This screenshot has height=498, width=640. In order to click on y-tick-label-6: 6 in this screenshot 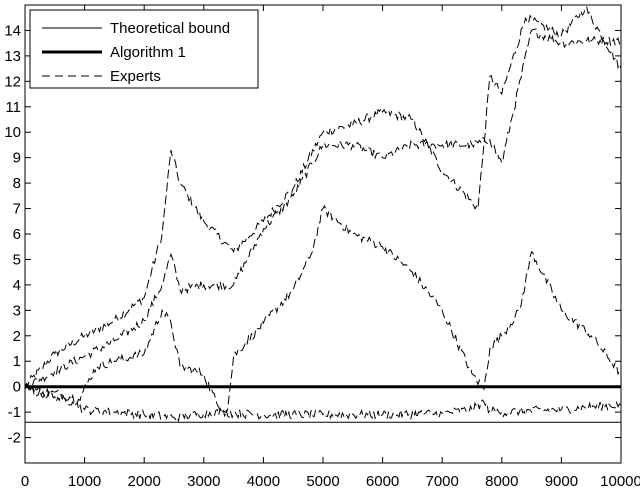, I will do `click(17, 234)`.